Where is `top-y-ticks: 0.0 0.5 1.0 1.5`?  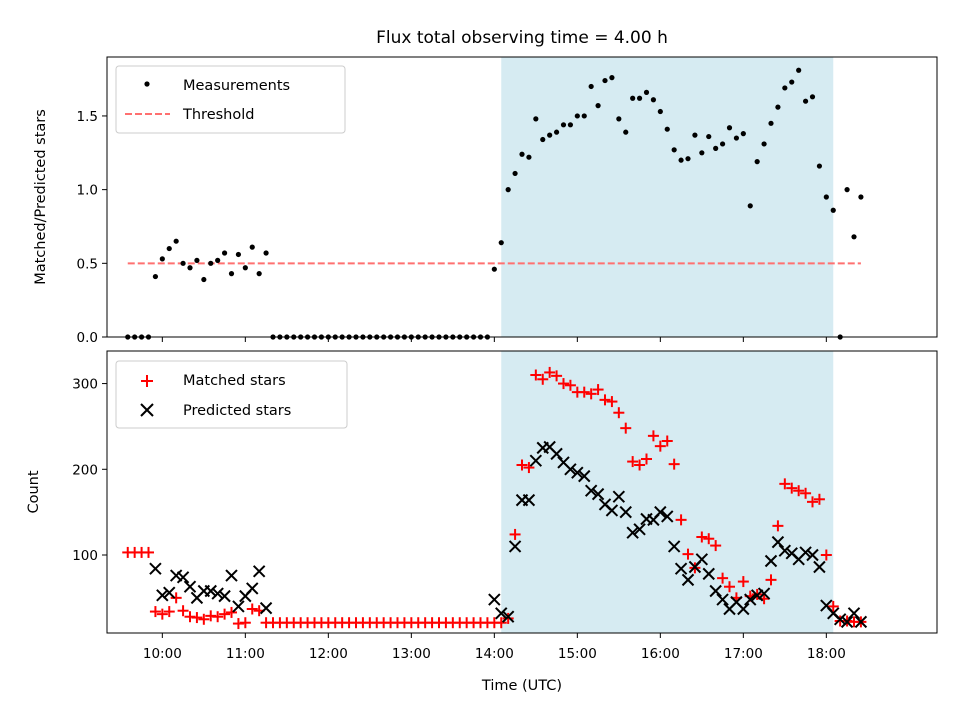
top-y-ticks: 0.0 0.5 1.0 1.5 is located at coordinates (92, 227).